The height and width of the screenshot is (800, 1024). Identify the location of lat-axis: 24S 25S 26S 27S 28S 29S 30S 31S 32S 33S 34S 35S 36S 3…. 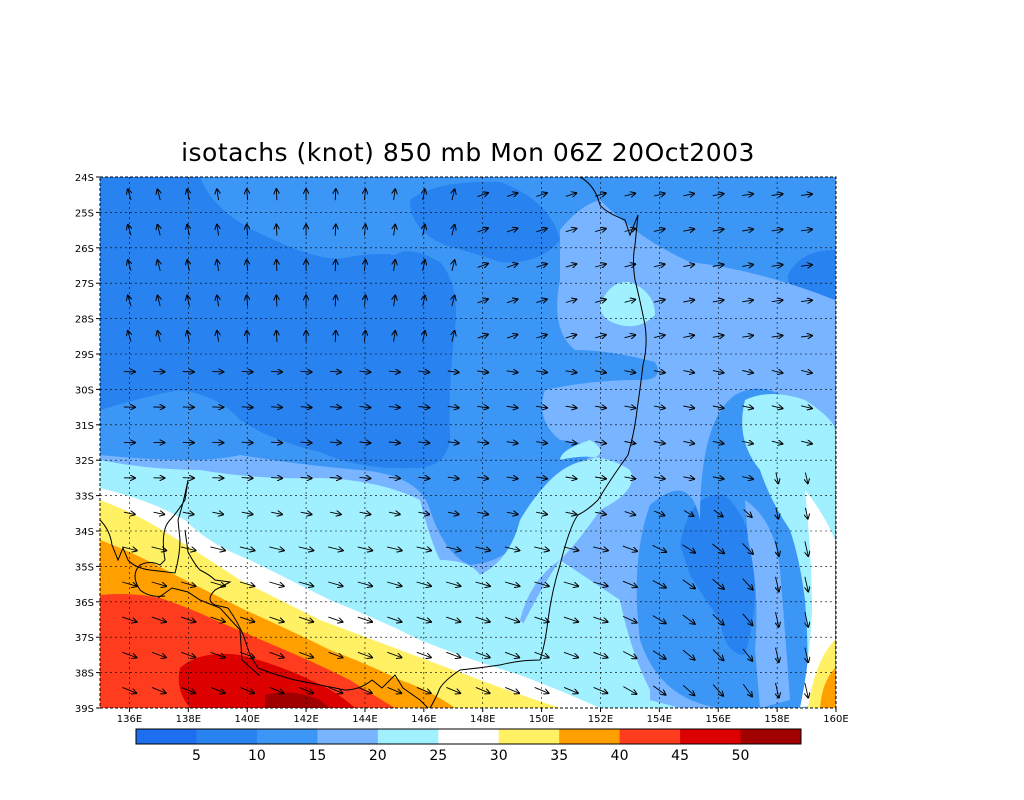
(87, 444).